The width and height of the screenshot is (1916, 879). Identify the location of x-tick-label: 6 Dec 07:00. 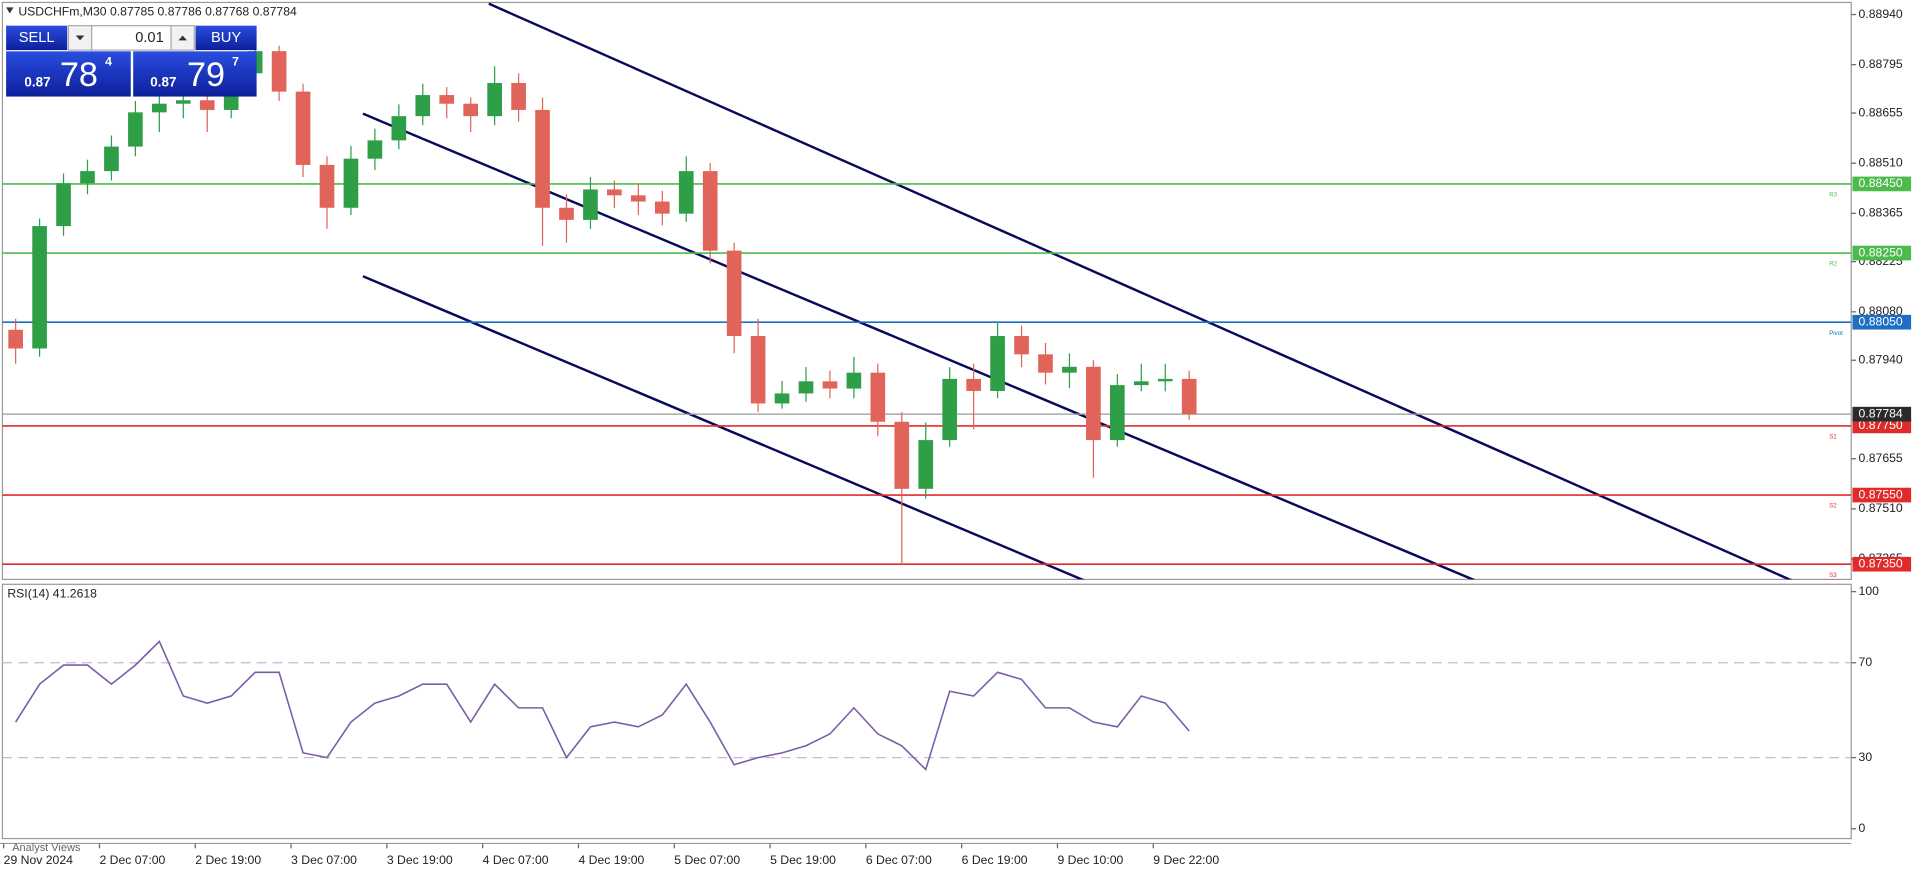
(899, 860).